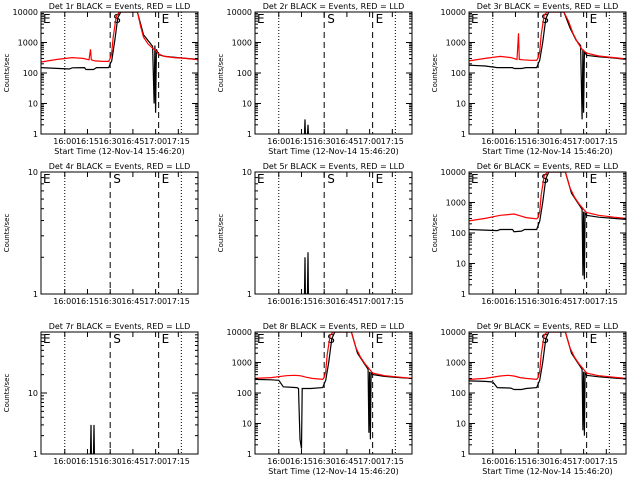 The image size is (640, 480). I want to click on panel-title: Det 9r BLACK = Events, RED = LLD, so click(548, 326).